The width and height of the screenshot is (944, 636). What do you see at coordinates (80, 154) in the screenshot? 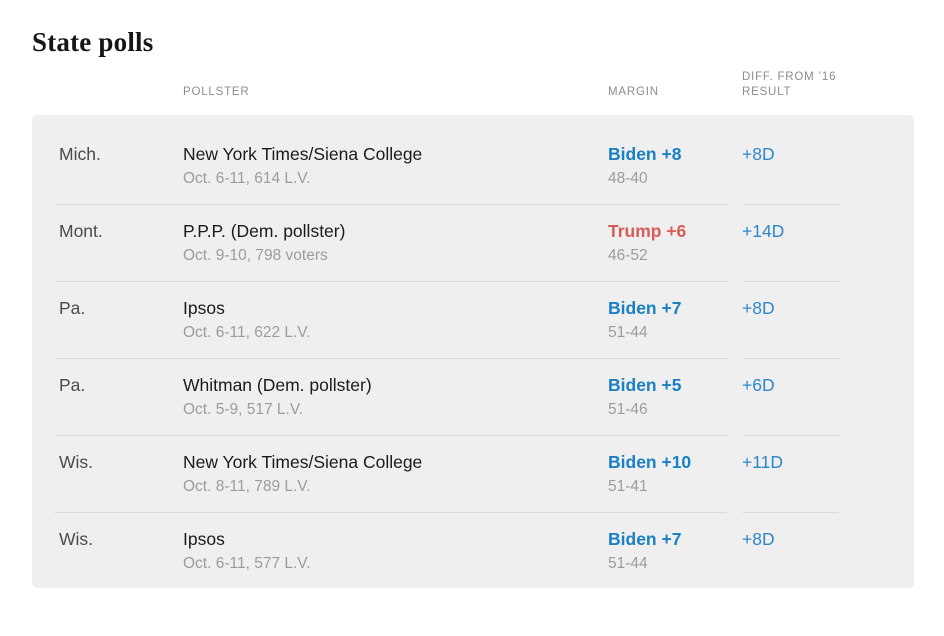
I see `state-label: Mich.` at bounding box center [80, 154].